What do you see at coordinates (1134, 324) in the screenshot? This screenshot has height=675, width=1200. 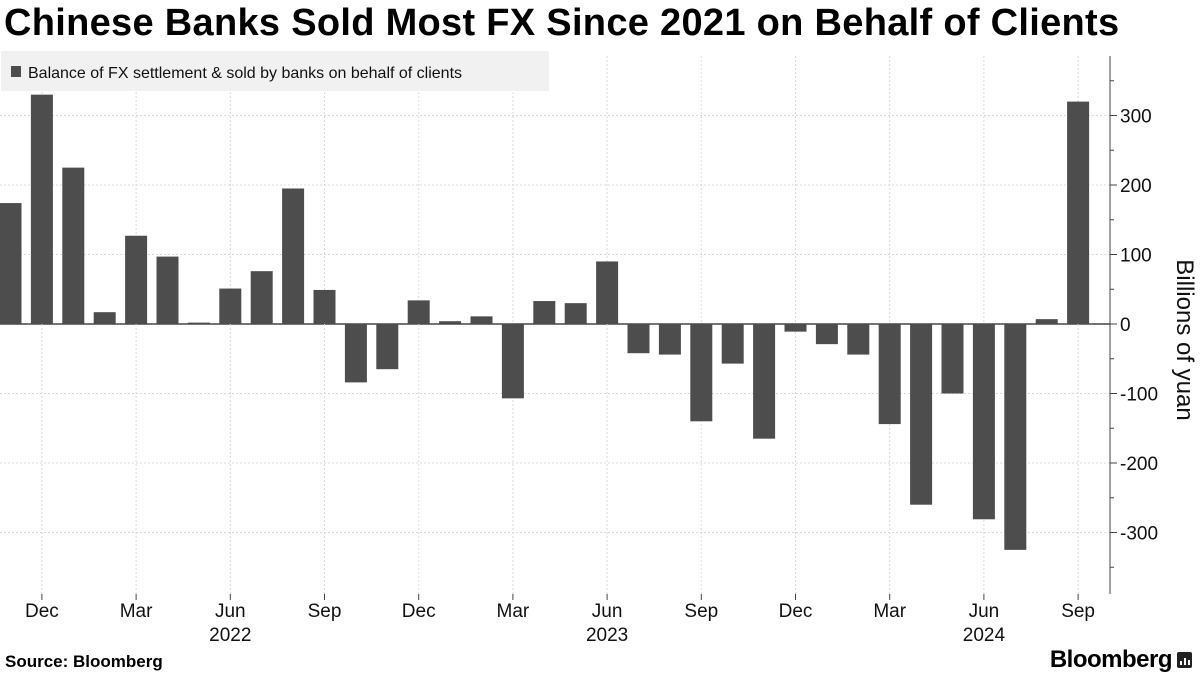 I see `y-axis-ticks: 300 200 100 0 -100 -200 -300` at bounding box center [1134, 324].